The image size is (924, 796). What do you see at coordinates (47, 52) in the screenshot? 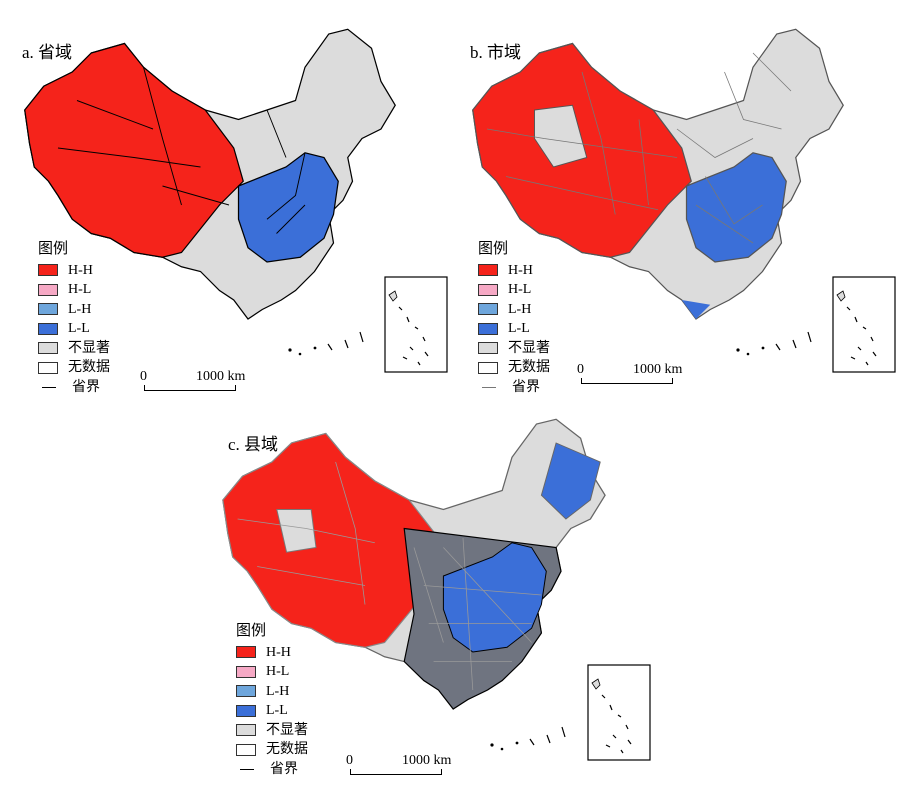
I see `panel-a-title: a. 省域` at bounding box center [47, 52].